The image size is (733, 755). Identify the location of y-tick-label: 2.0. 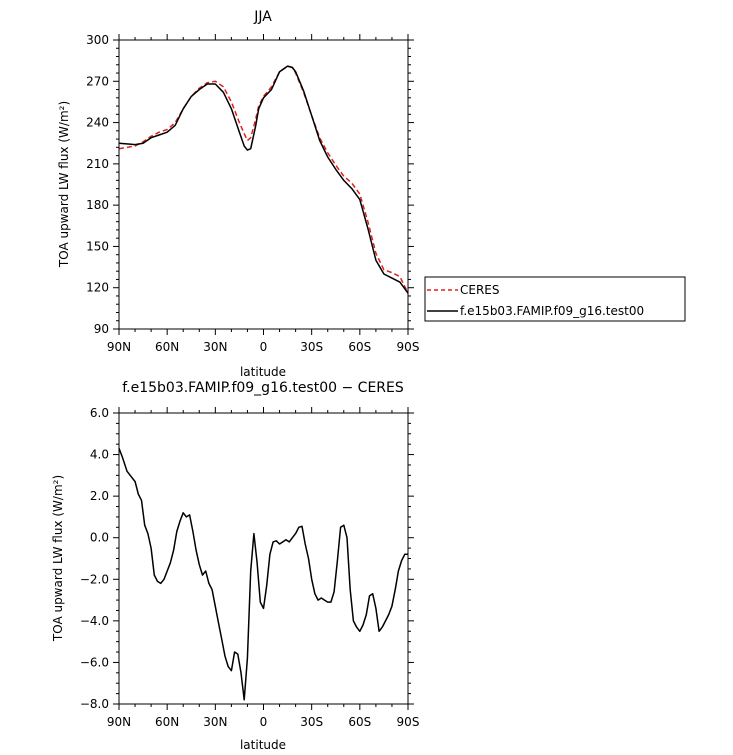
(99, 496).